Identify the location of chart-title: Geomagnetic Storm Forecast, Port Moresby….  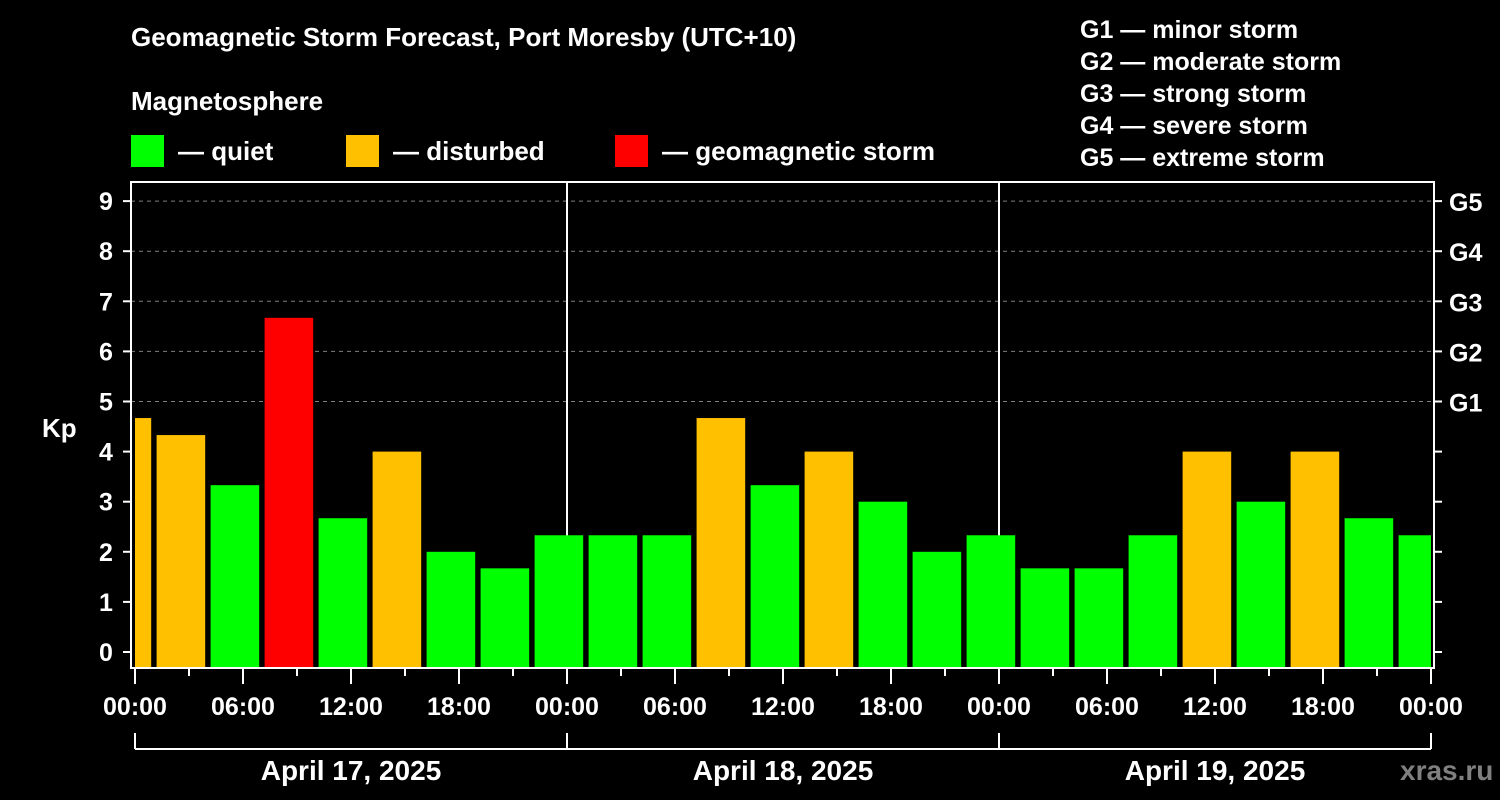
(464, 37).